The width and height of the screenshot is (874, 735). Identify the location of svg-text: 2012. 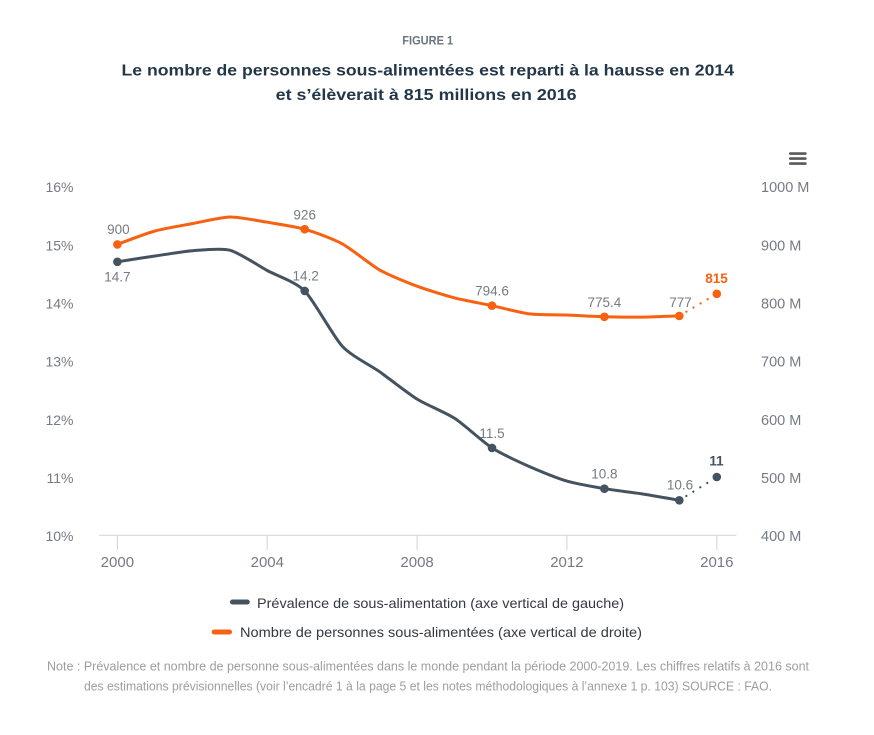
(566, 562).